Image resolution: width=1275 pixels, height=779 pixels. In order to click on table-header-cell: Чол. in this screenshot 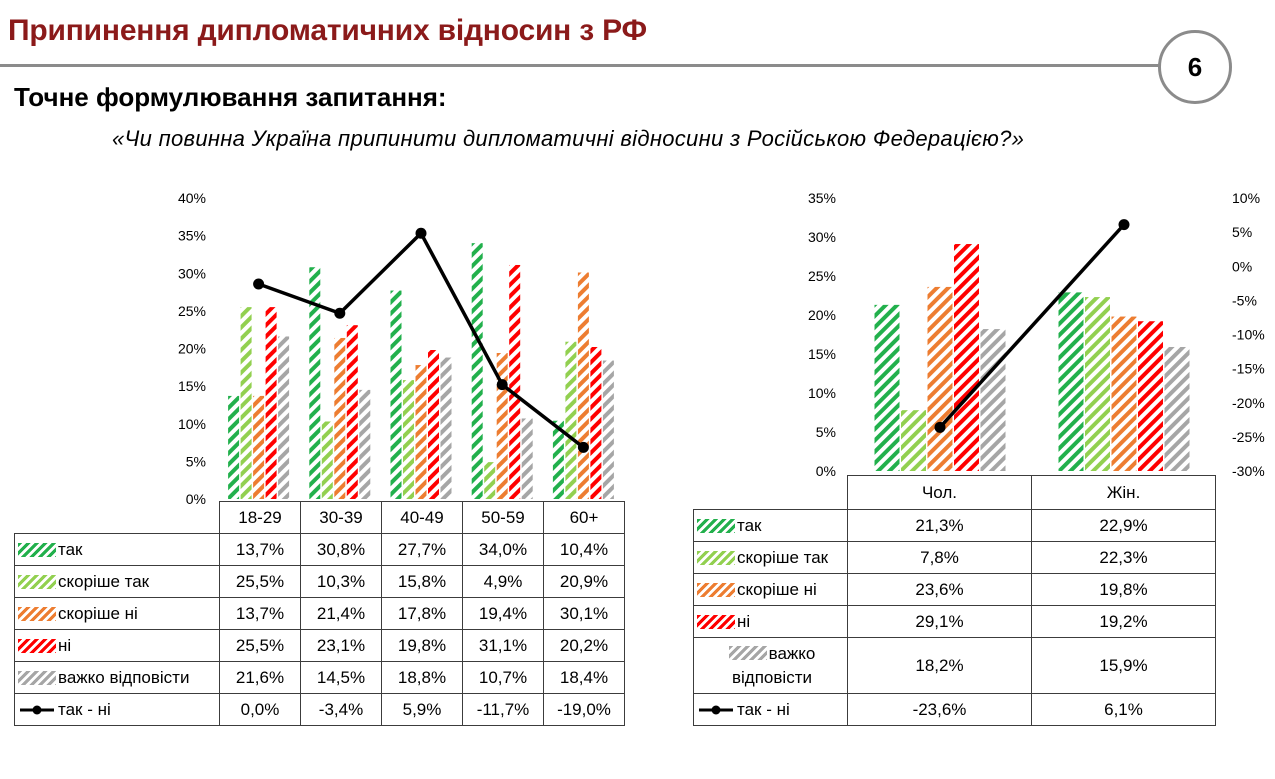, I will do `click(939, 492)`.